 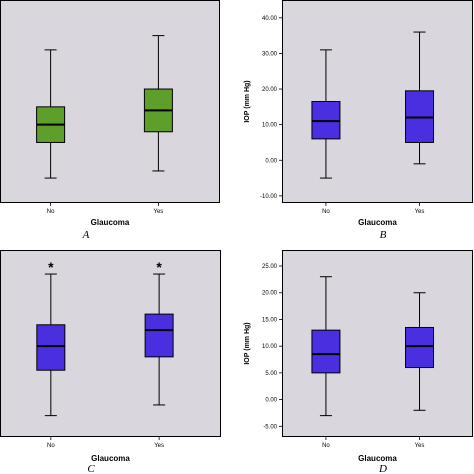 I want to click on y-tick-label: -5.00, so click(x=270, y=427).